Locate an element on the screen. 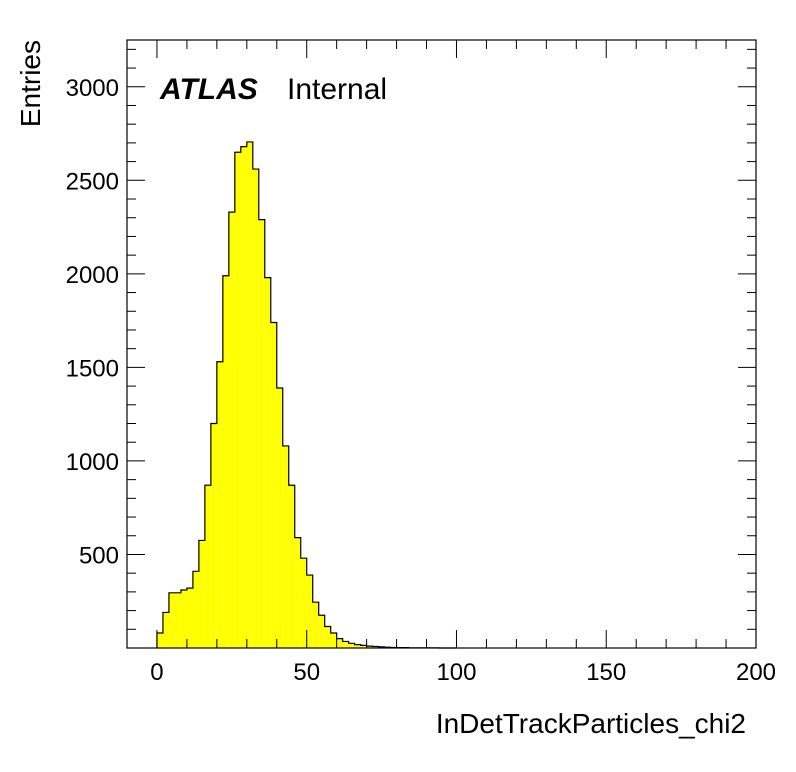 This screenshot has height=772, width=796. internal-label: Internal is located at coordinates (337, 89).